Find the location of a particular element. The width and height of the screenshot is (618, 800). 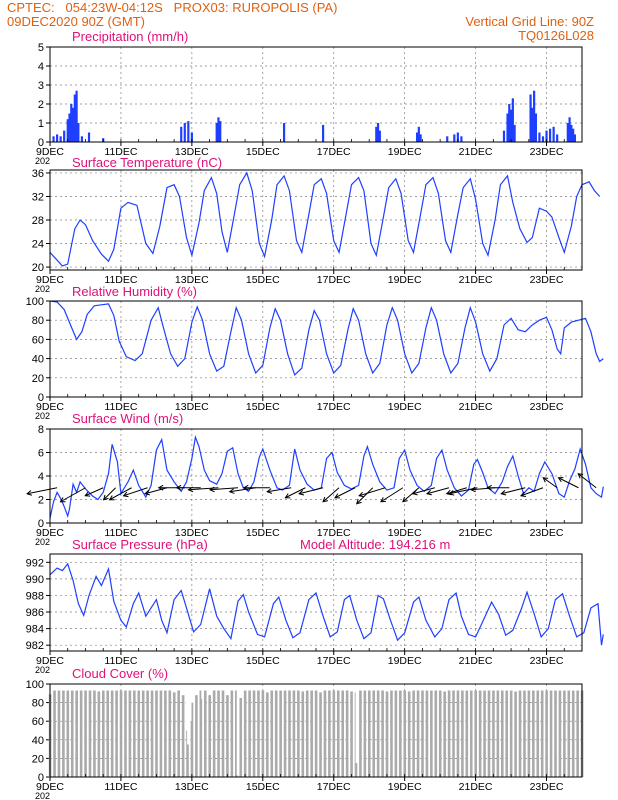

wind-ytick-label: 8 is located at coordinates (41, 430).